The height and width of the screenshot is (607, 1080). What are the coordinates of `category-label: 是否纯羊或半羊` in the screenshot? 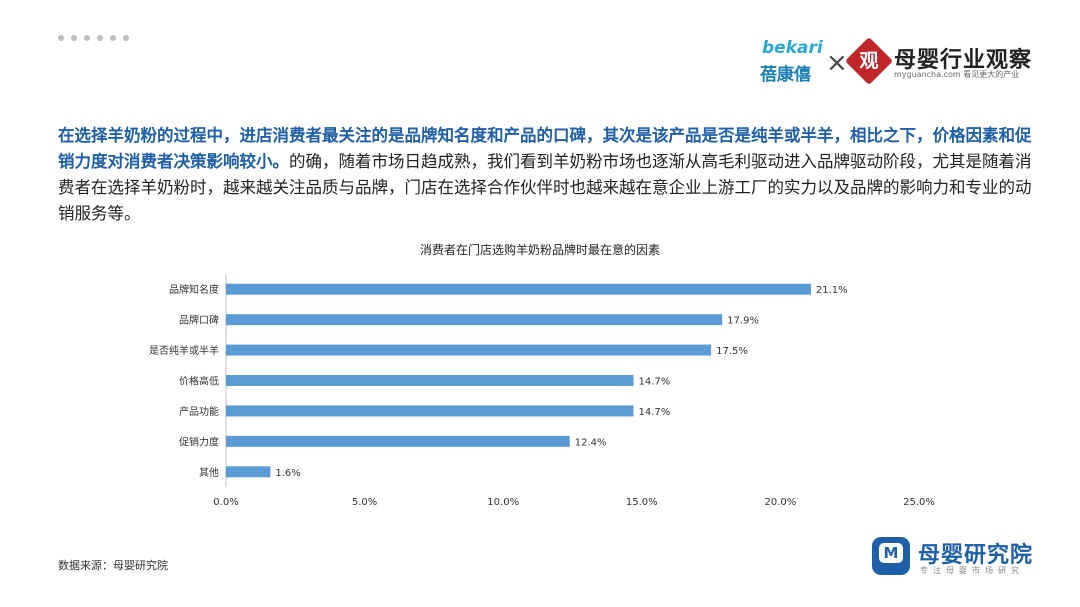 It's located at (184, 350).